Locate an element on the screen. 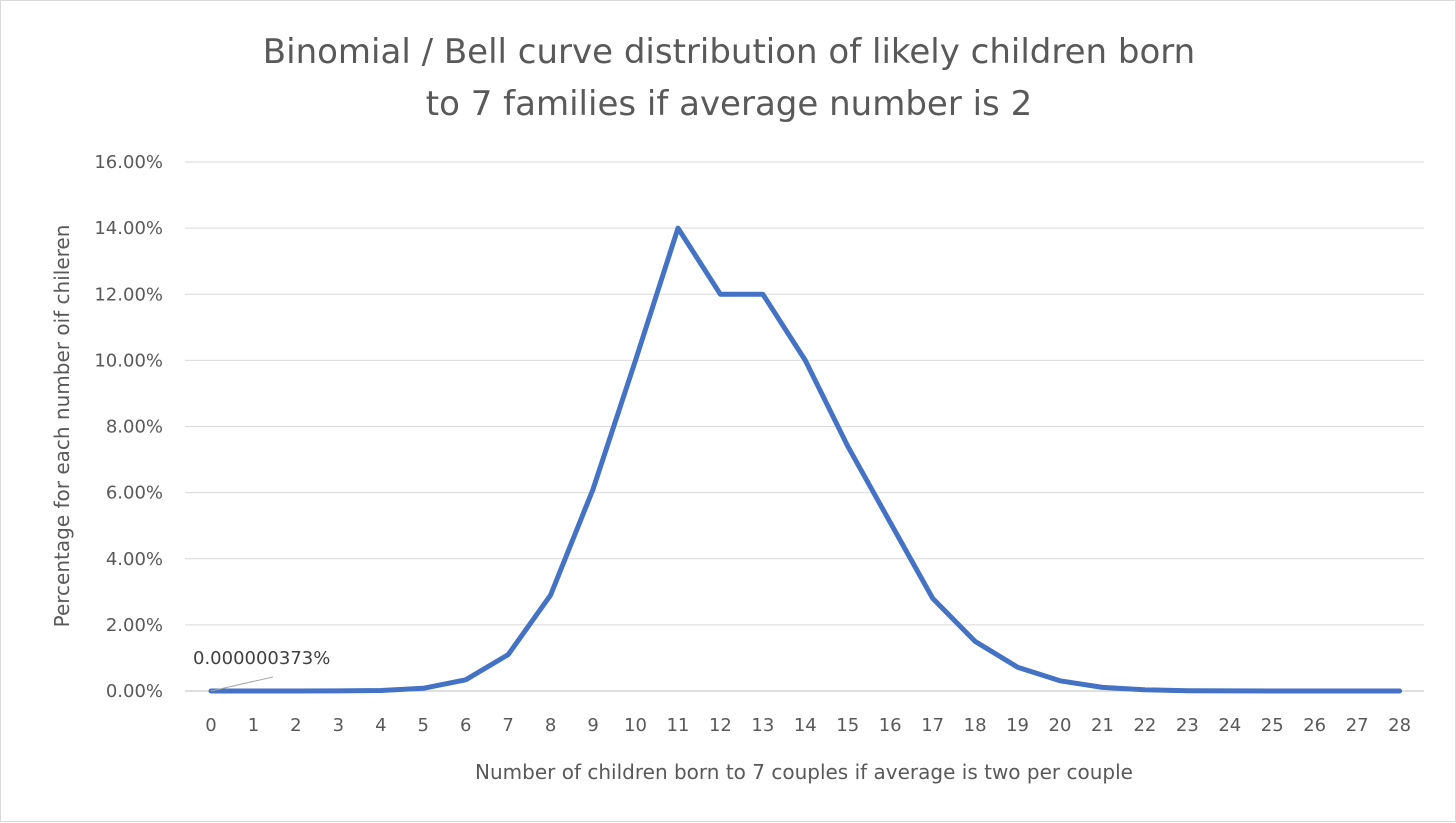  x-tick-label: 18 is located at coordinates (975, 725).